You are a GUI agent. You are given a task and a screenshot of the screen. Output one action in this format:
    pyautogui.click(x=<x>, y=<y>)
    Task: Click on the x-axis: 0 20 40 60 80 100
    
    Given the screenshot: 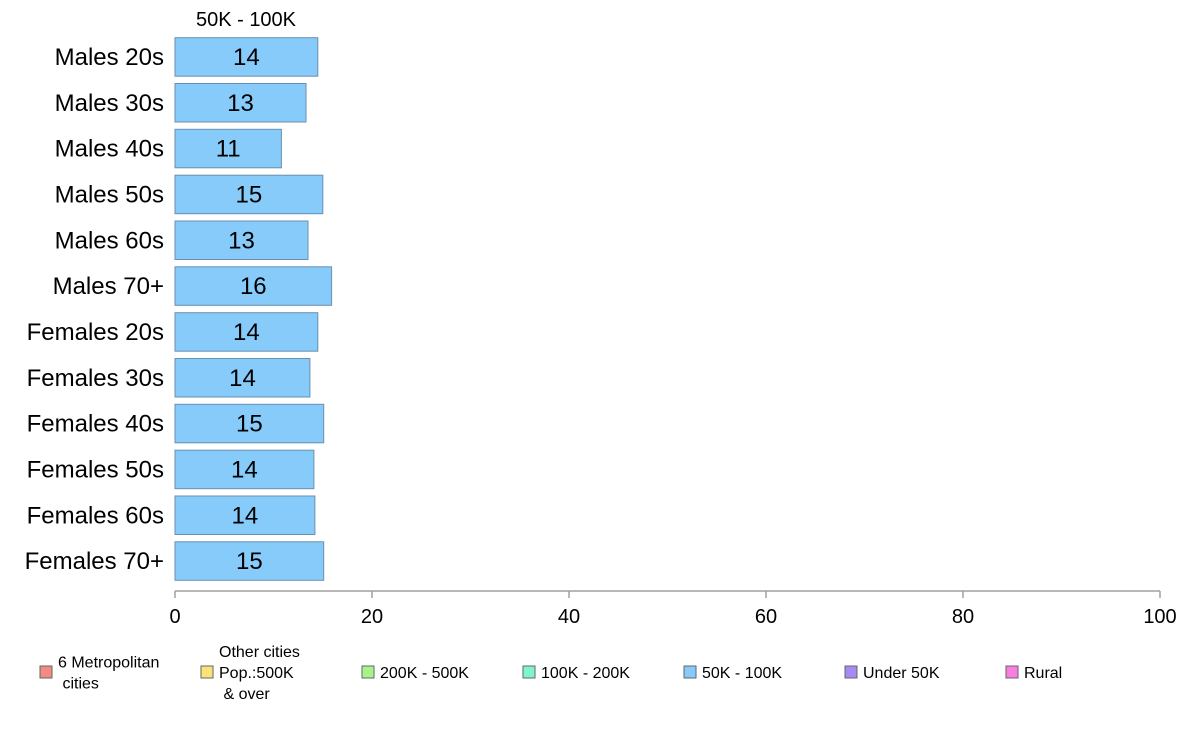 What is the action you would take?
    pyautogui.click(x=673, y=609)
    